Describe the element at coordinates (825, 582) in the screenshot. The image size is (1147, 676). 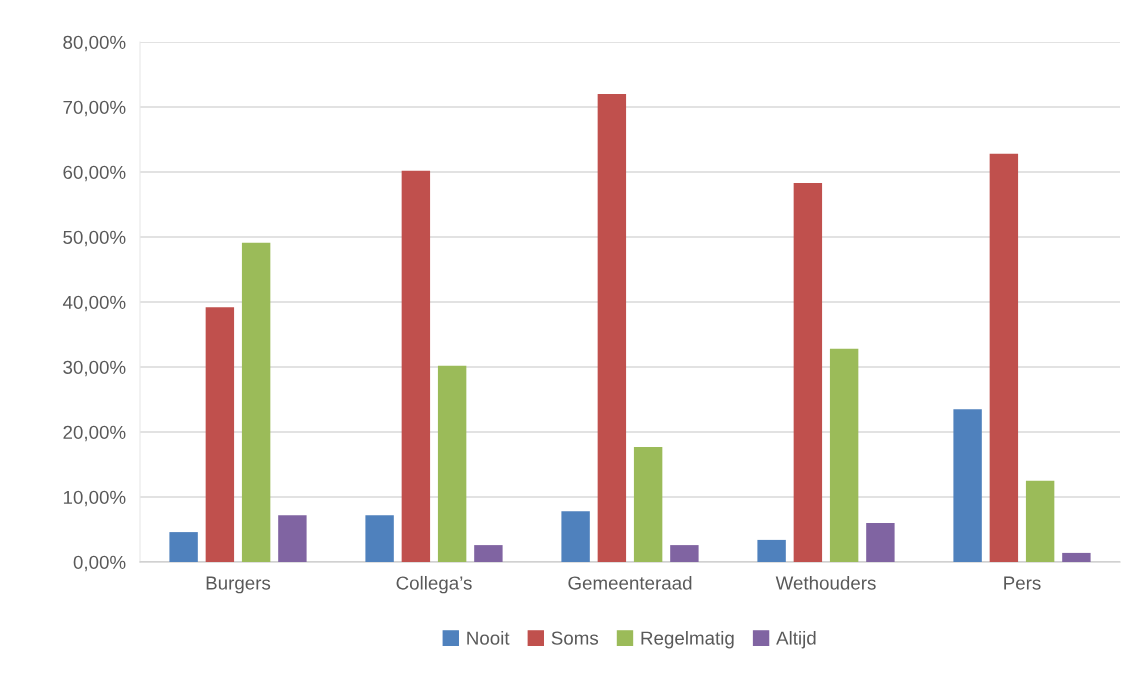
I see `x-tick-label: Wethouders` at that location.